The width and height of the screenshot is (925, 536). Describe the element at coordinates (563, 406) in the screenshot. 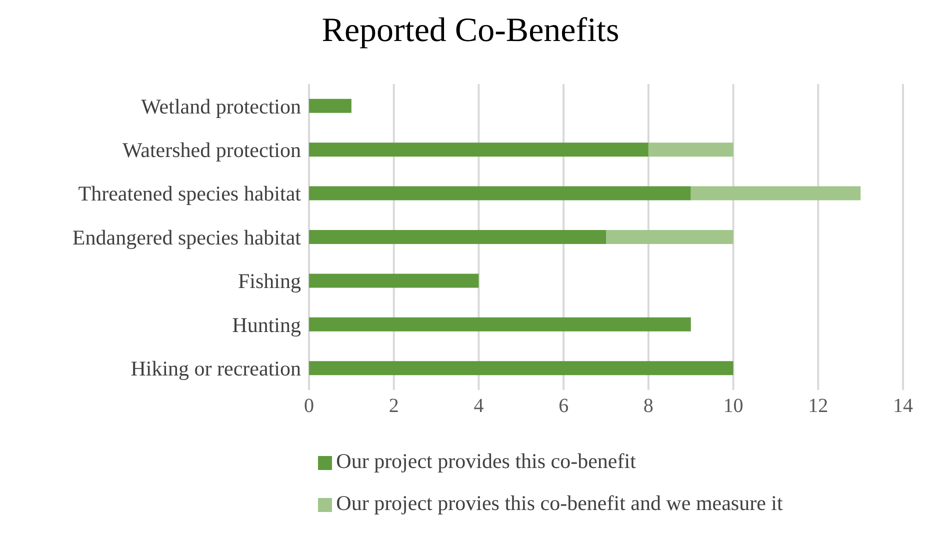

I see `x-tick-label: 6` at that location.